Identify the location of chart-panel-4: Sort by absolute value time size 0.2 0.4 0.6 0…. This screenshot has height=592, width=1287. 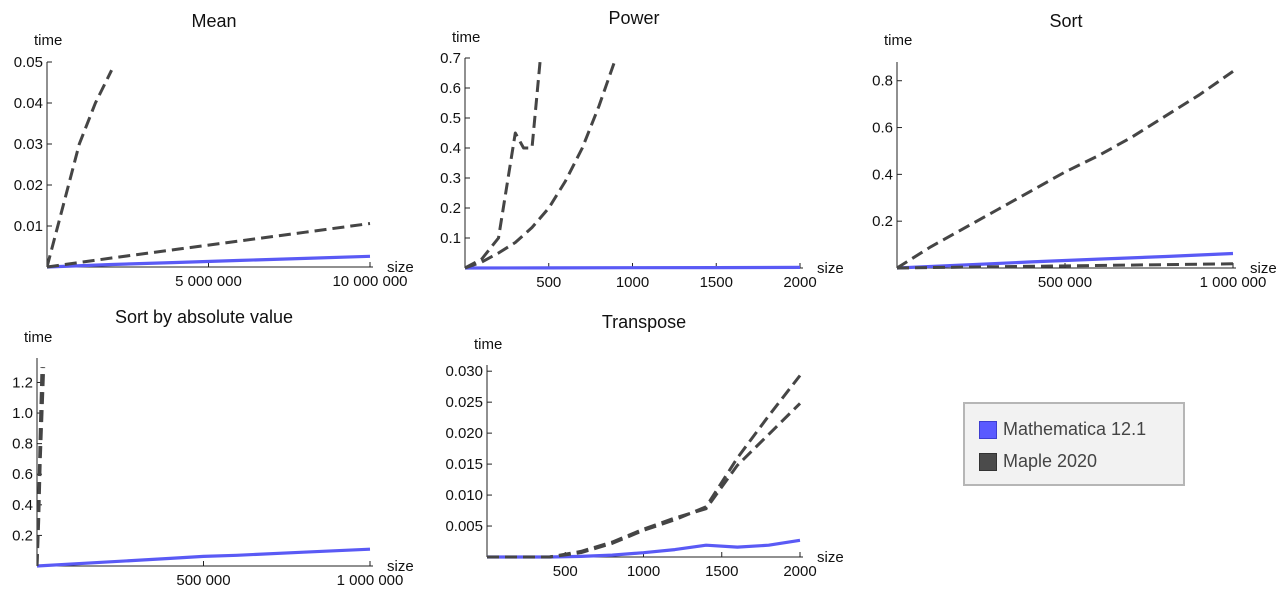
(213, 448).